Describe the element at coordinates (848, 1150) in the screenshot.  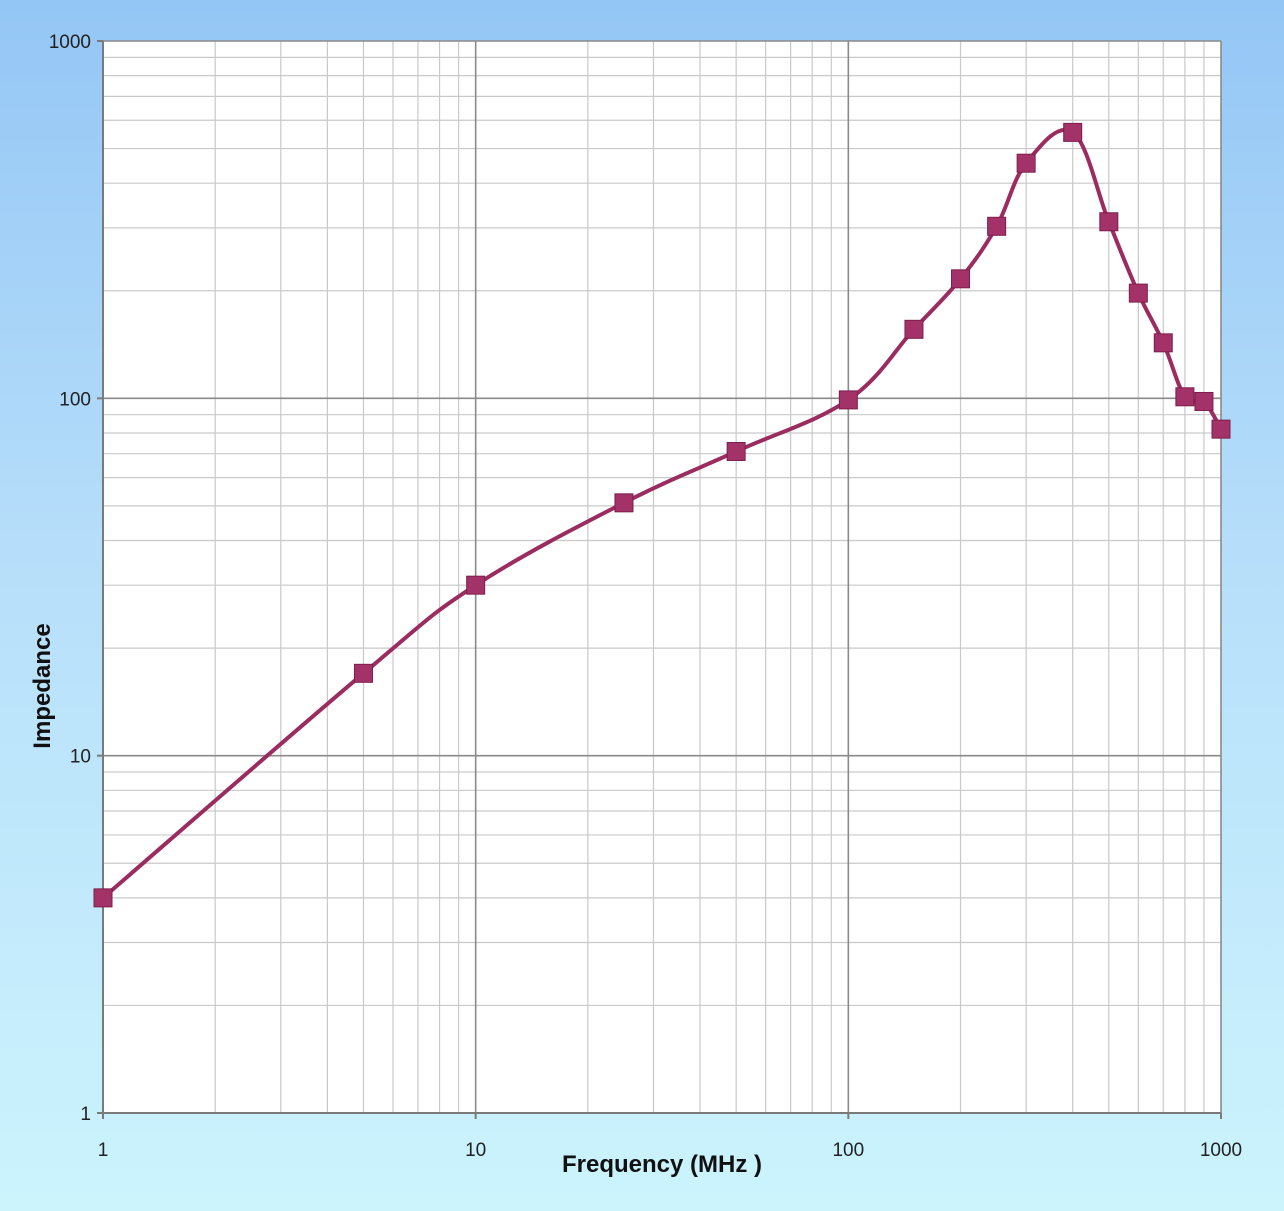
I see `x-tick-label: 100` at that location.